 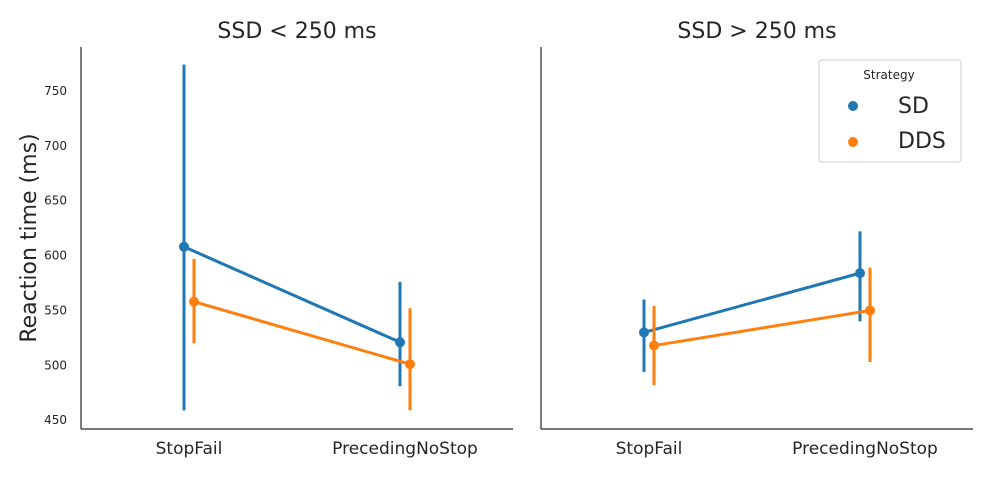 I want to click on y-tick-label: 500, so click(x=55, y=365).